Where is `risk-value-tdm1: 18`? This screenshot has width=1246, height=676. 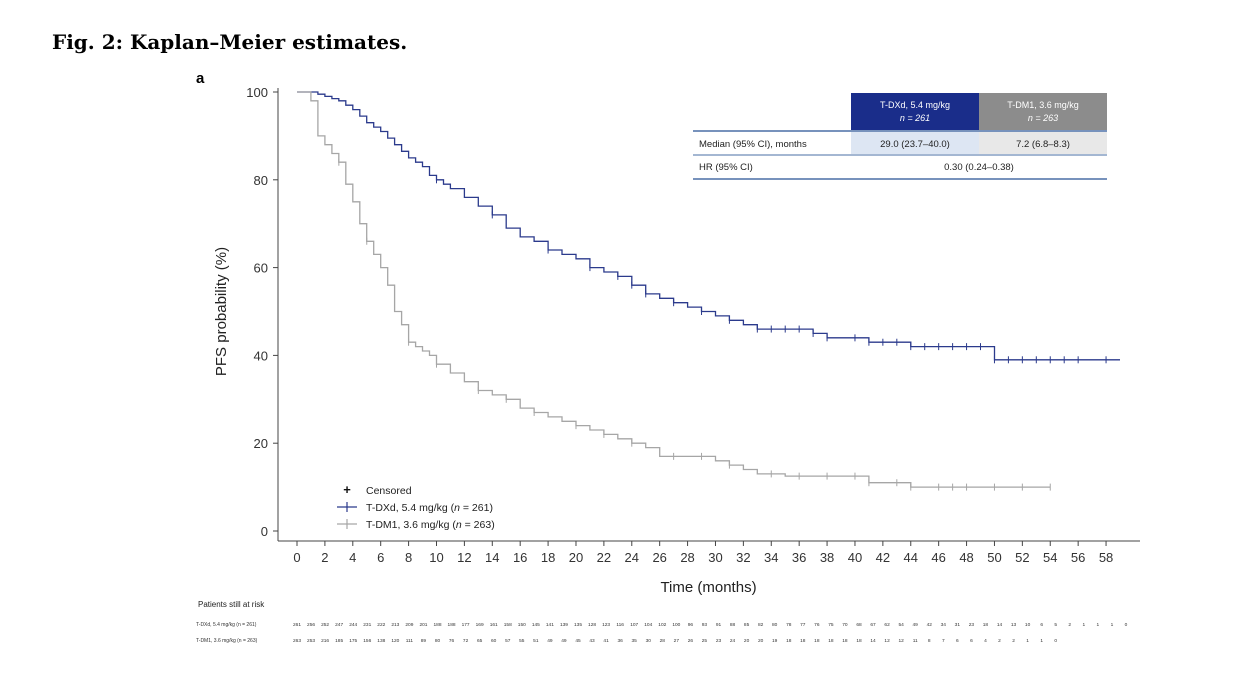
risk-value-tdm1: 18 is located at coordinates (831, 641).